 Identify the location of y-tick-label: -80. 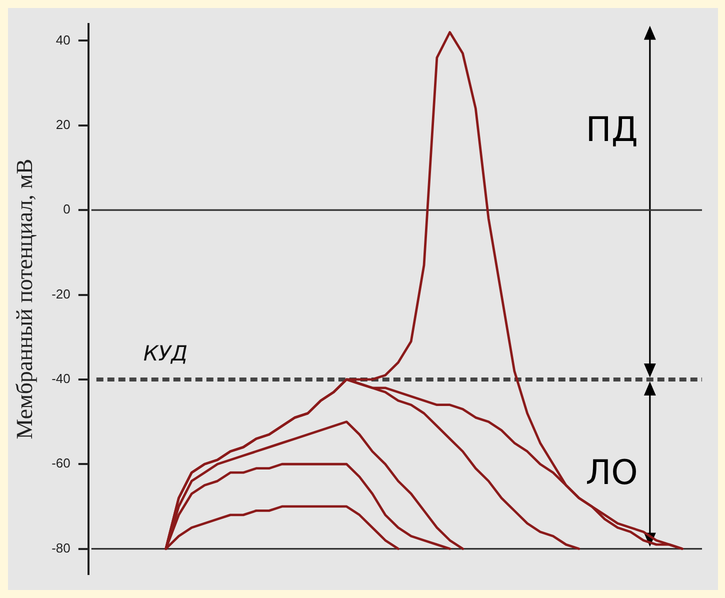
(61, 548).